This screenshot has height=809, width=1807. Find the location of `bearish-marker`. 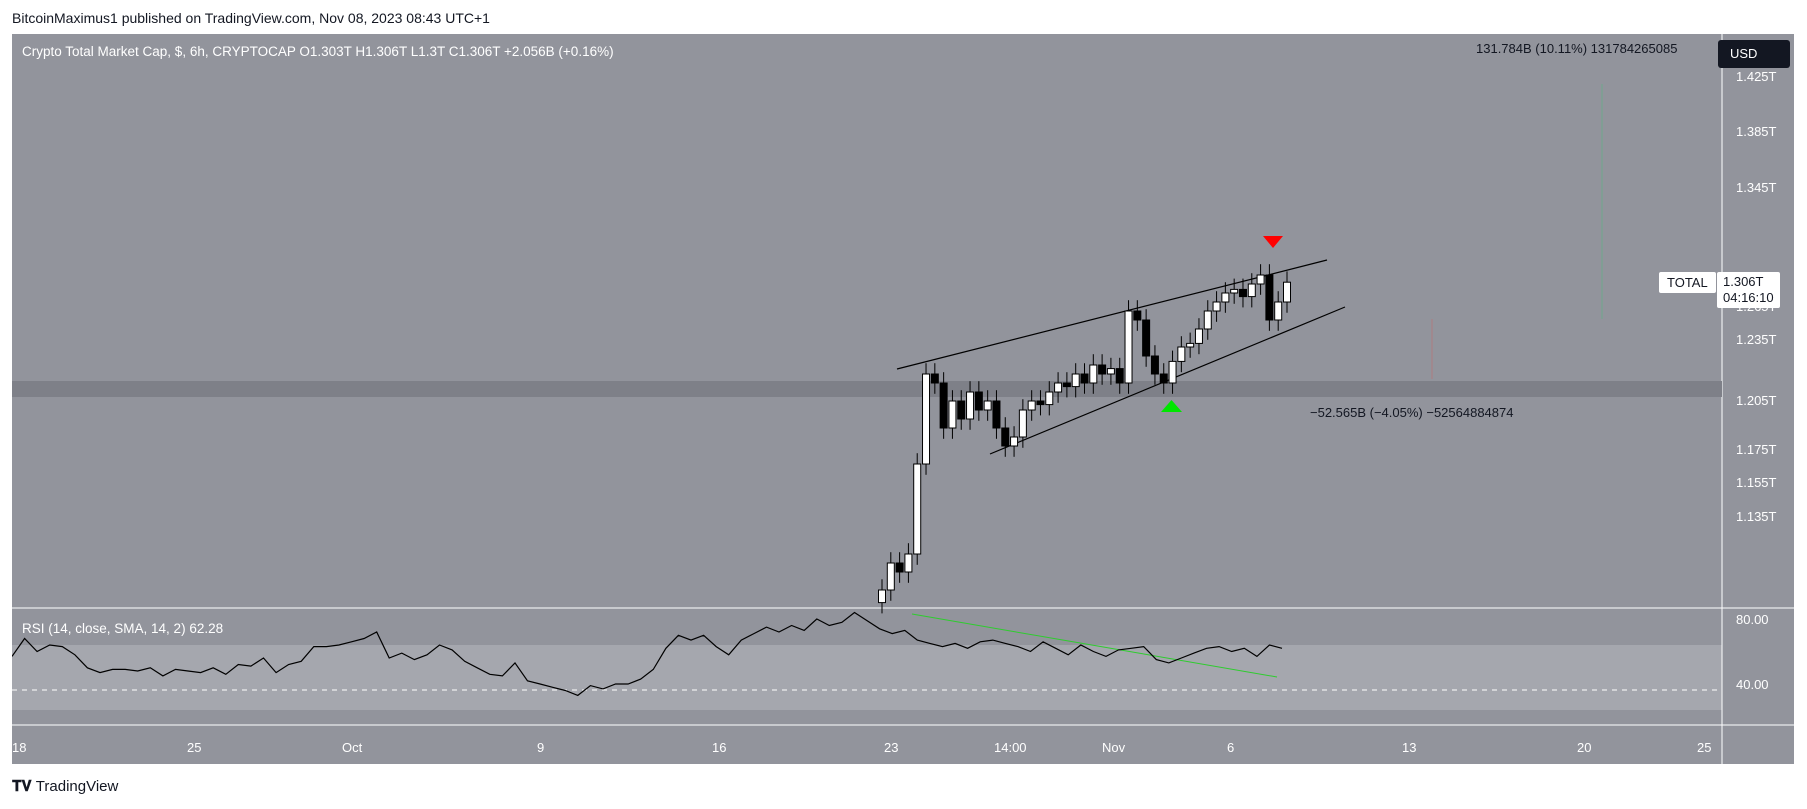

bearish-marker is located at coordinates (1273, 242).